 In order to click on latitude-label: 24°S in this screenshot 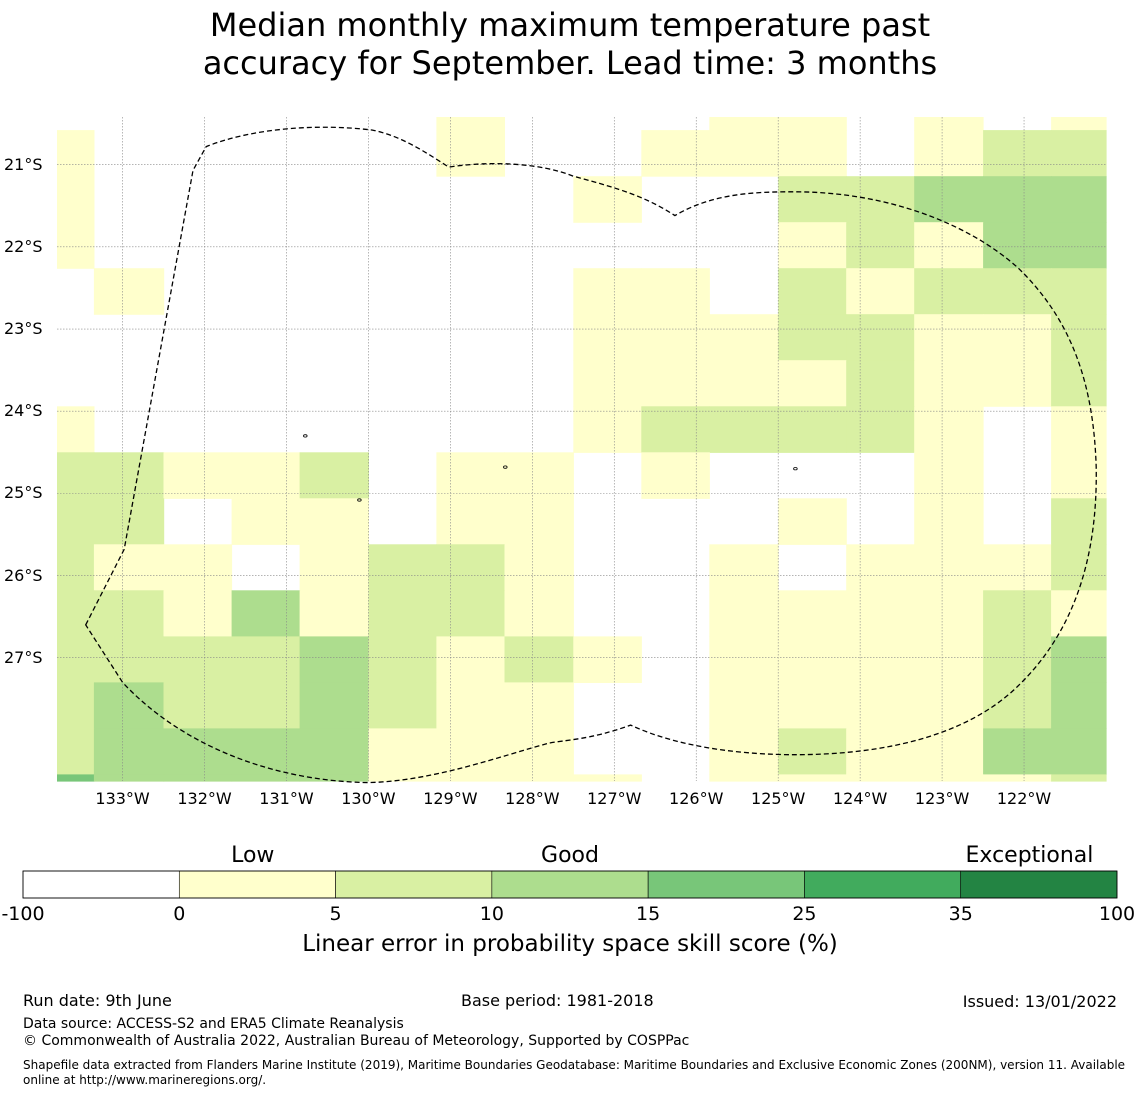, I will do `click(23, 411)`.